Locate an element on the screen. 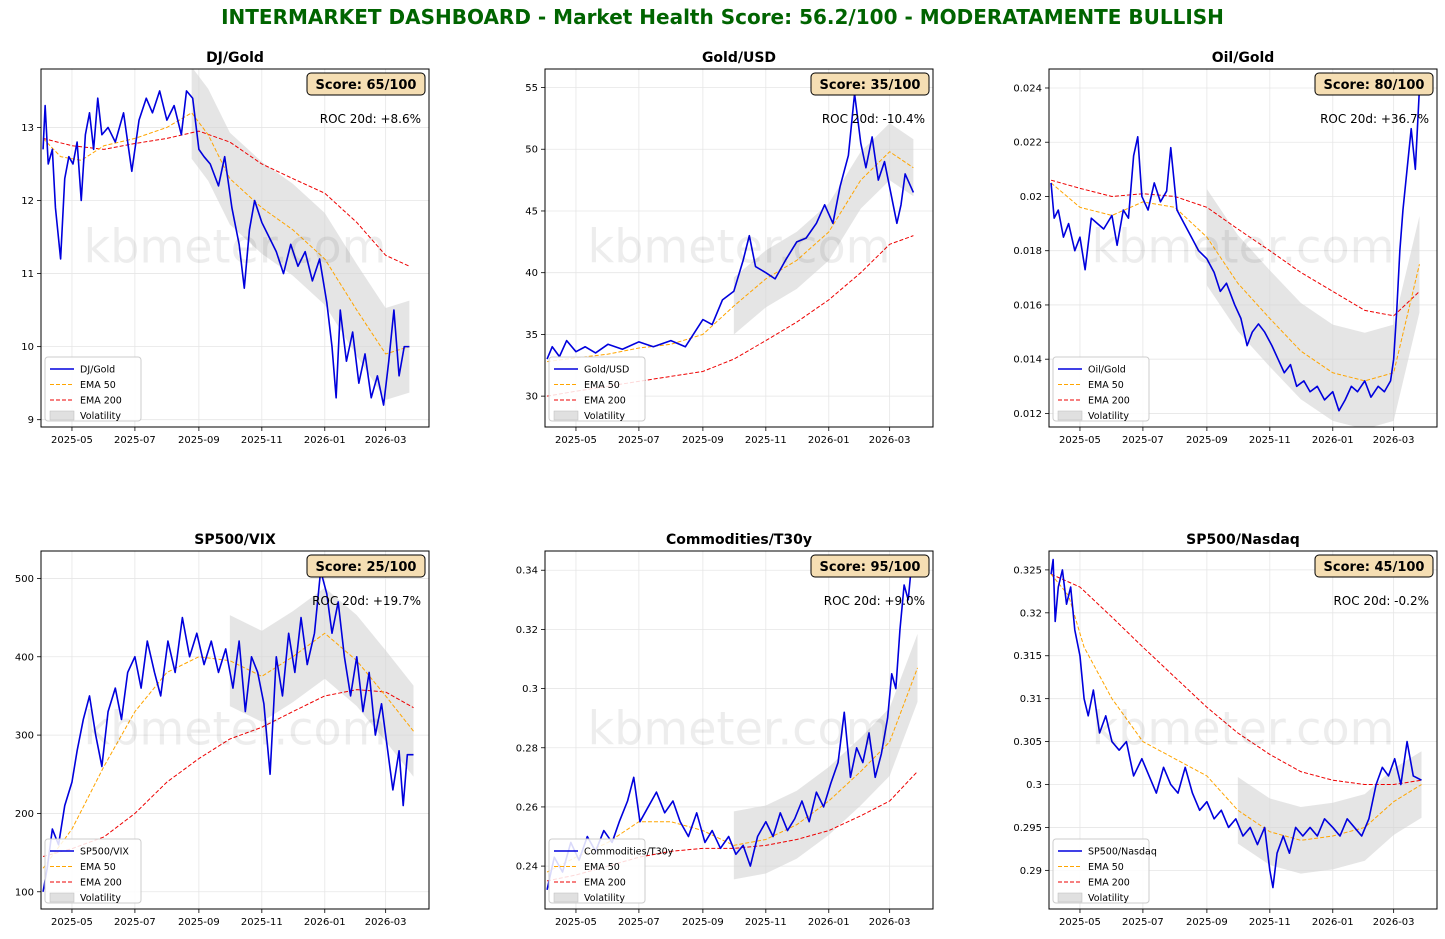 This screenshot has height=939, width=1445. legend-label: DJ/Gold is located at coordinates (97, 370).